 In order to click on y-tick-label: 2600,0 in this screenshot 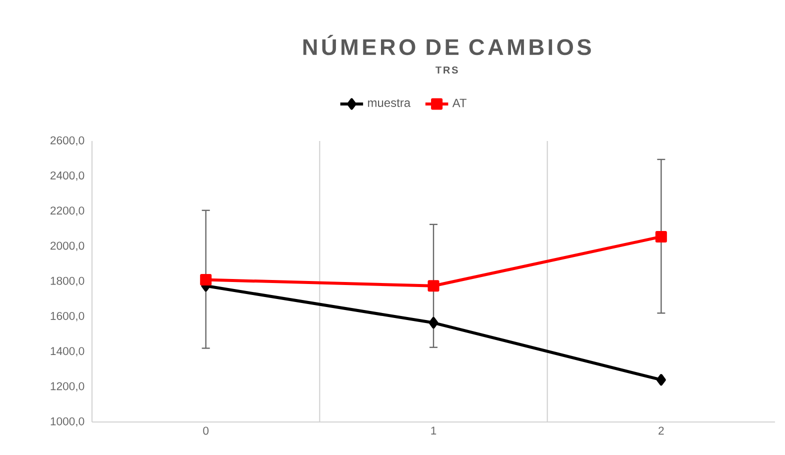, I will do `click(67, 141)`.